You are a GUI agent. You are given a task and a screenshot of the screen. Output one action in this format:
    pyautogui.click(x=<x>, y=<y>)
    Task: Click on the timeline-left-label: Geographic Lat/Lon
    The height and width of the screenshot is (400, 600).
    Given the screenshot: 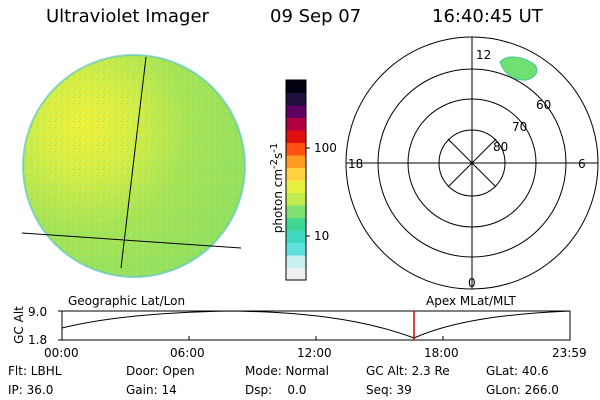 What is the action you would take?
    pyautogui.click(x=127, y=301)
    